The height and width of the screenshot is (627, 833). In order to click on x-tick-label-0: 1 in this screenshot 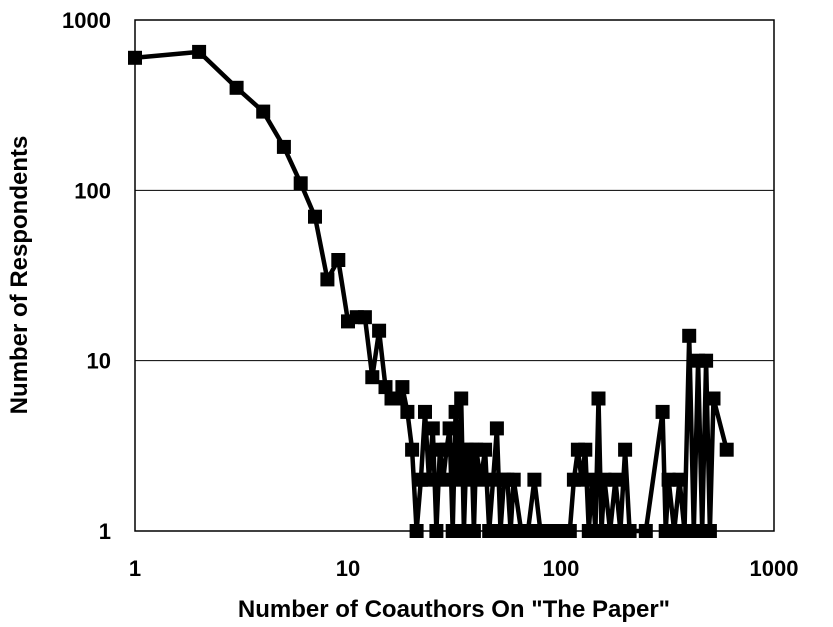, I will do `click(135, 568)`.